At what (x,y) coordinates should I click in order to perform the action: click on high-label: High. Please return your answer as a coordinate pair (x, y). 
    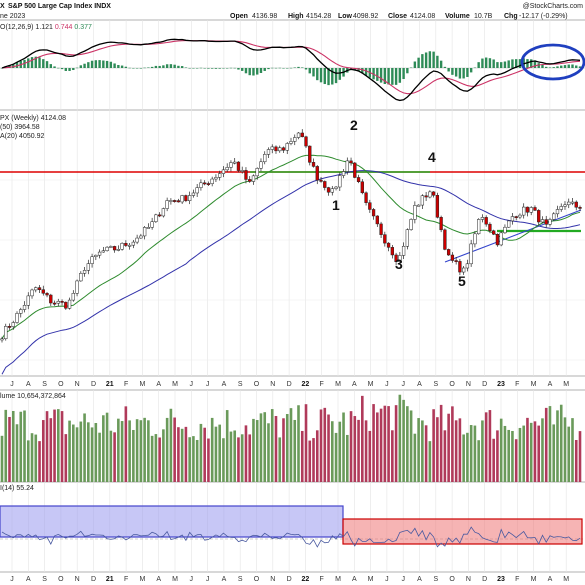
    Looking at the image, I should click on (296, 16).